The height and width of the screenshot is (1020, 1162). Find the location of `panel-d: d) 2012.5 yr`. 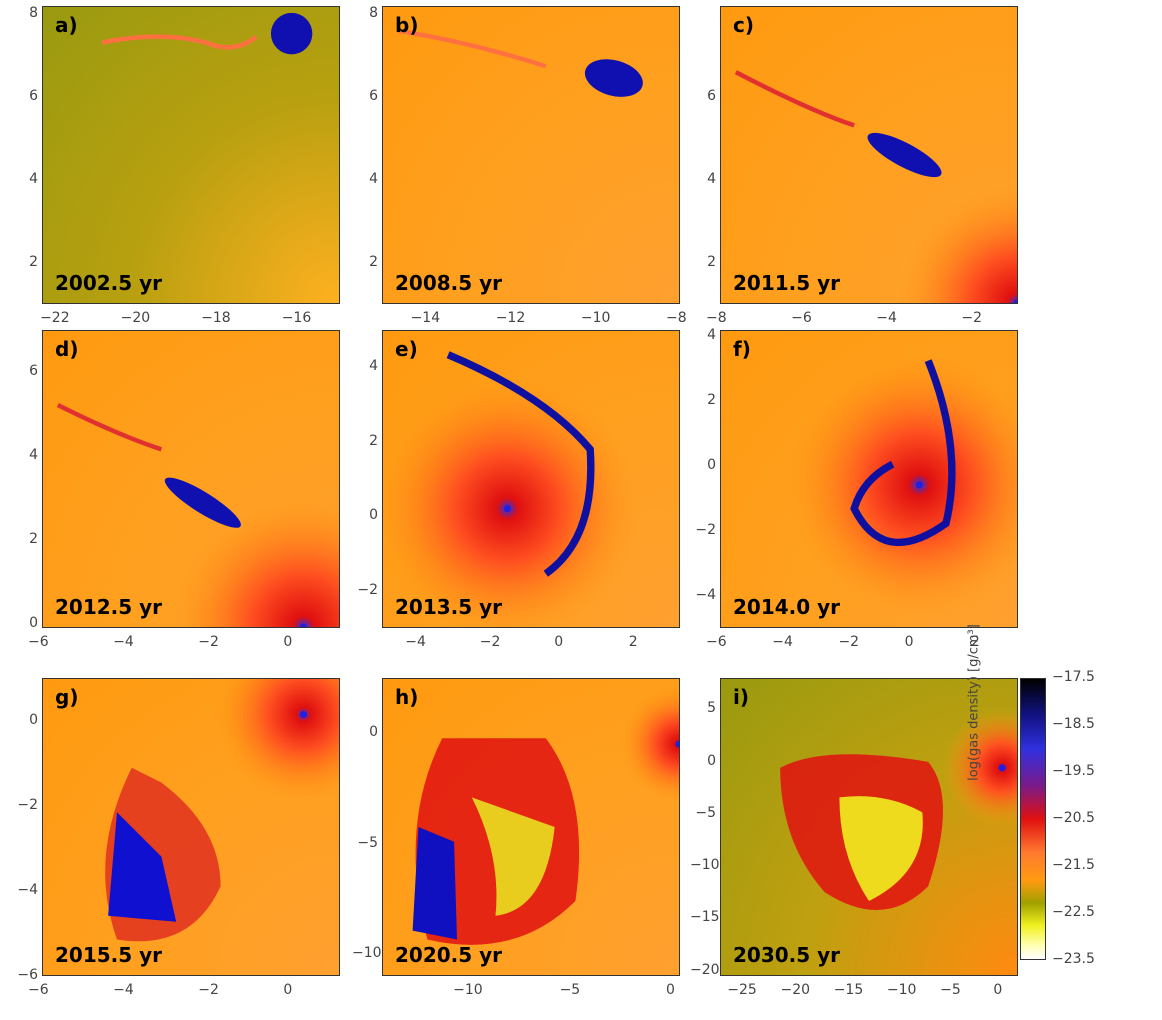

panel-d: d) 2012.5 yr is located at coordinates (191, 479).